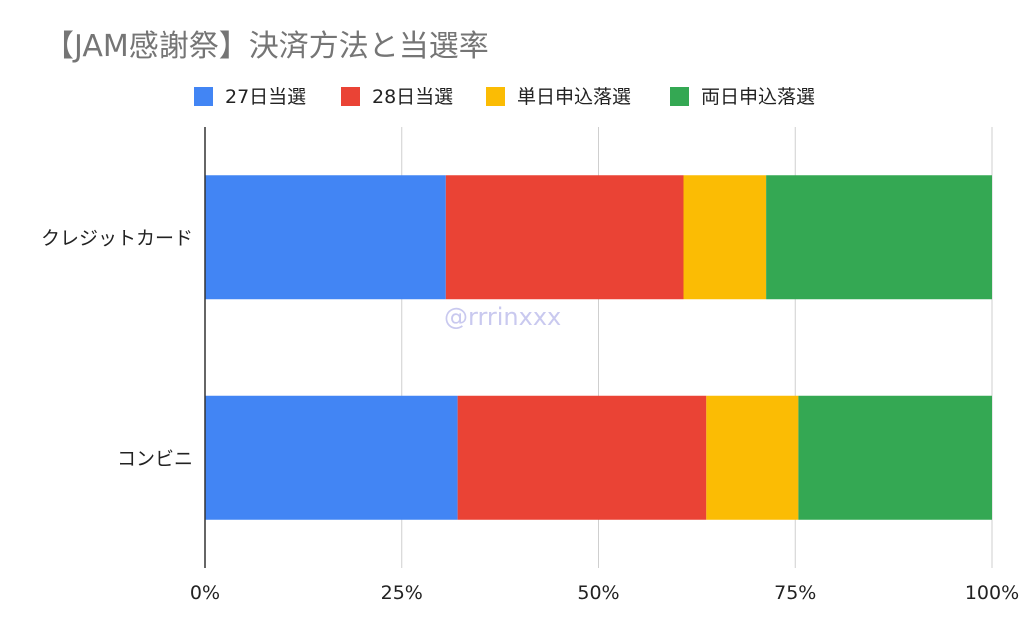  What do you see at coordinates (155, 459) in the screenshot?
I see `category-label-2: コンビニ` at bounding box center [155, 459].